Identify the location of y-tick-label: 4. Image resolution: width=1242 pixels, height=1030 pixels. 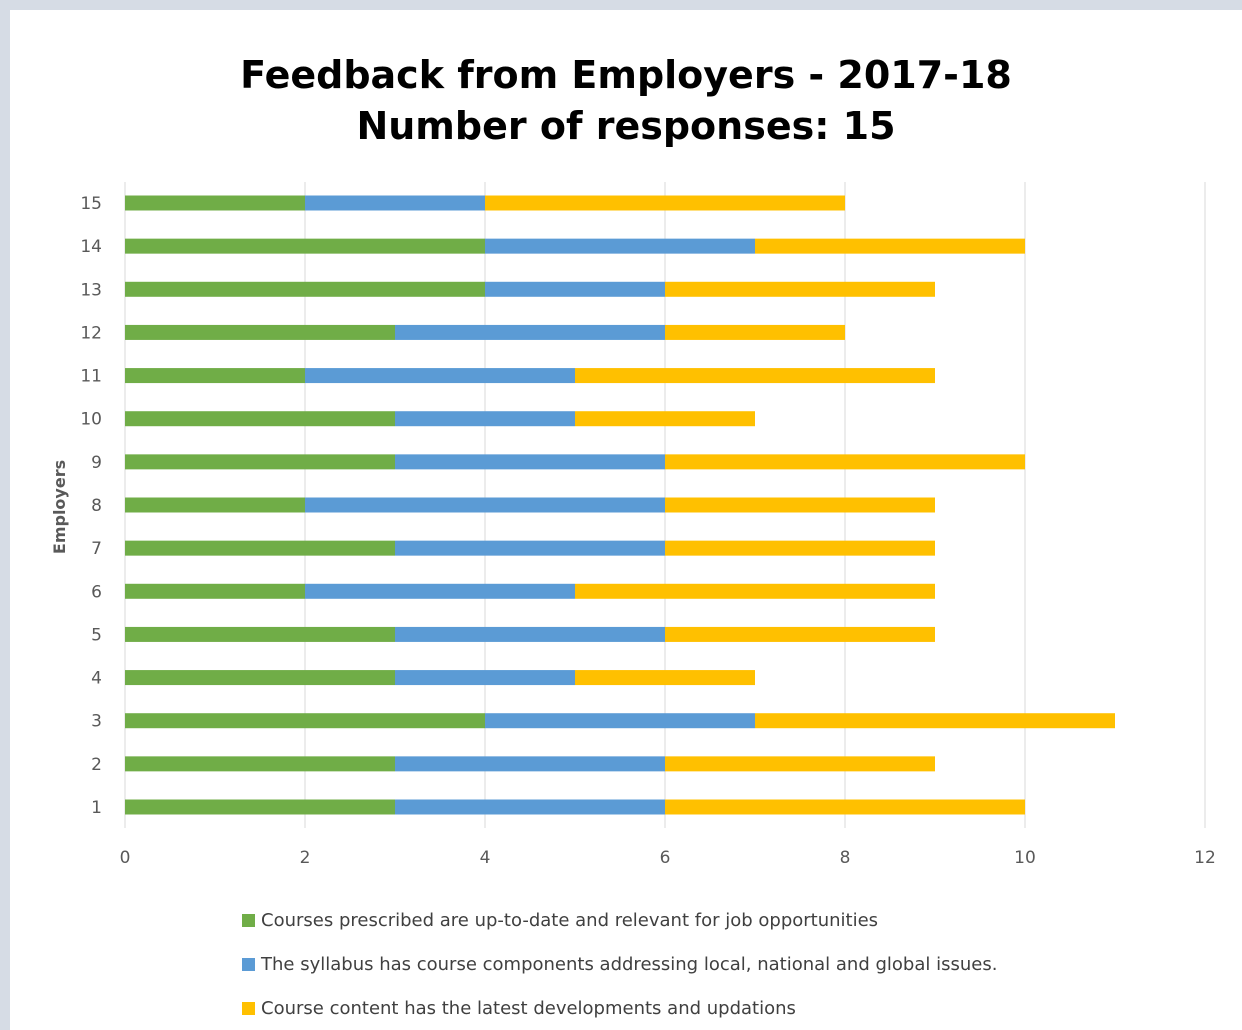
(96, 679).